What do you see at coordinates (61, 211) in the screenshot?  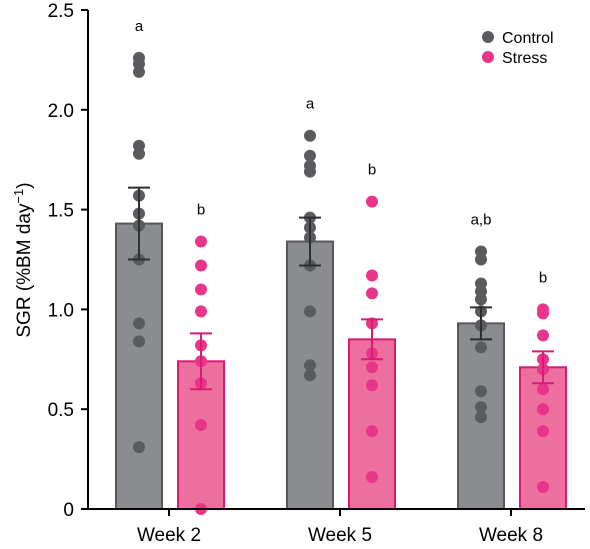 I see `y-tick-label: 1.5` at bounding box center [61, 211].